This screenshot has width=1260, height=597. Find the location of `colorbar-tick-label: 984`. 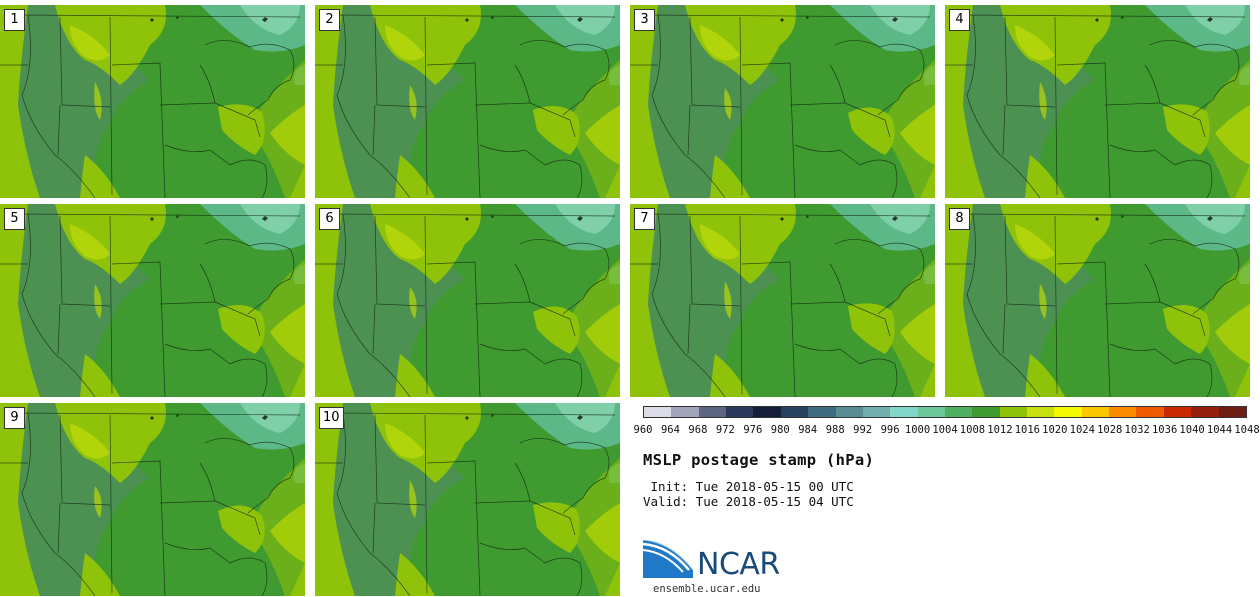

colorbar-tick-label: 984 is located at coordinates (808, 430).